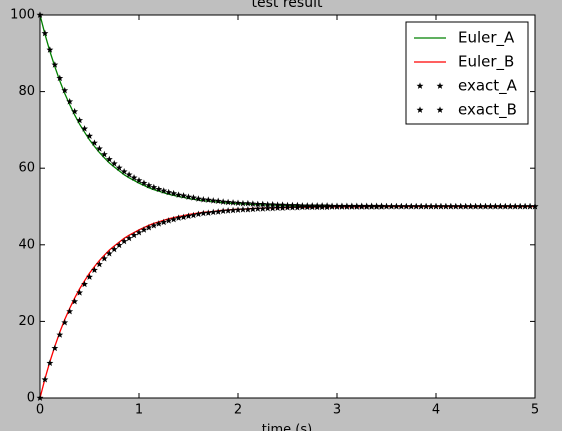  Describe the element at coordinates (287, 427) in the screenshot. I see `x-axis-label: time (s)` at that location.